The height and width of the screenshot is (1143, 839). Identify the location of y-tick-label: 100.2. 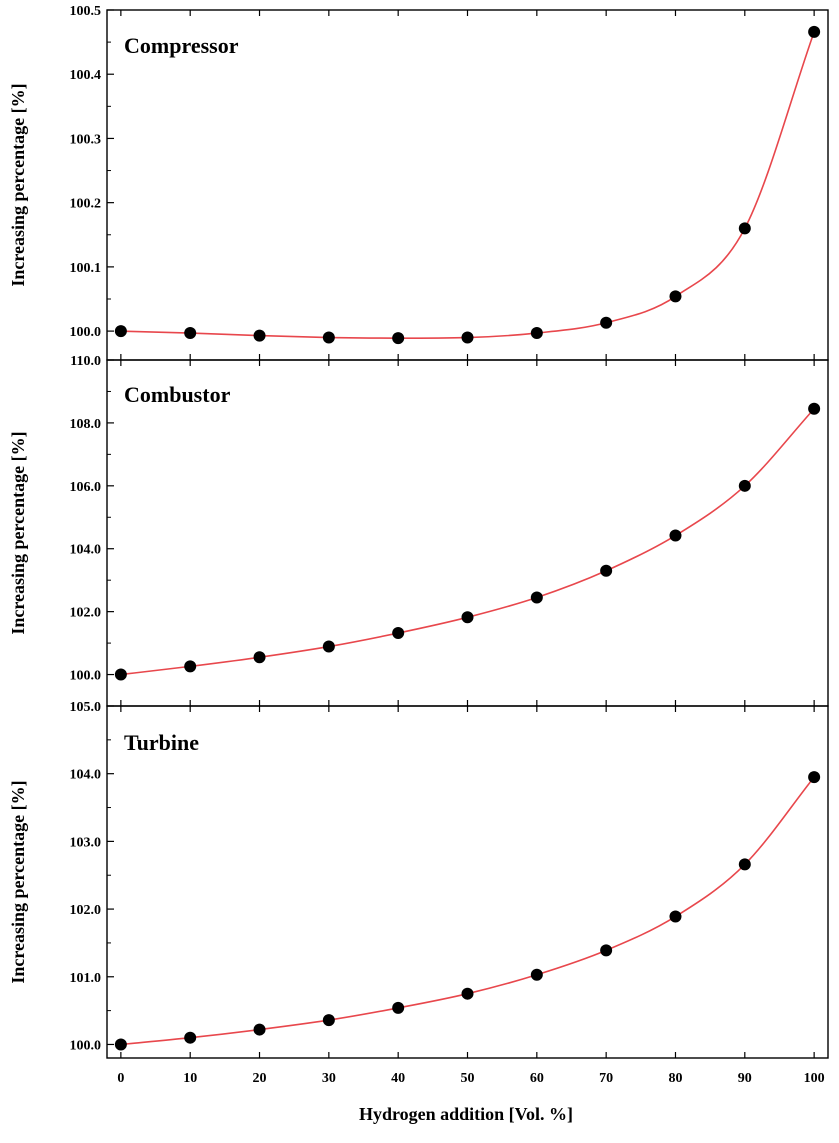
(86, 204).